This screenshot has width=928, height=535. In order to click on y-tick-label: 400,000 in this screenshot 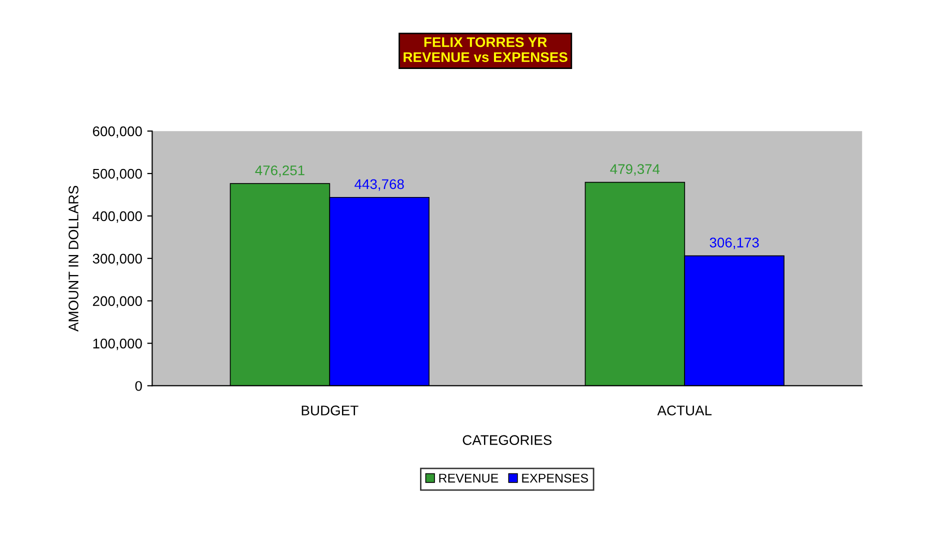, I will do `click(117, 217)`.